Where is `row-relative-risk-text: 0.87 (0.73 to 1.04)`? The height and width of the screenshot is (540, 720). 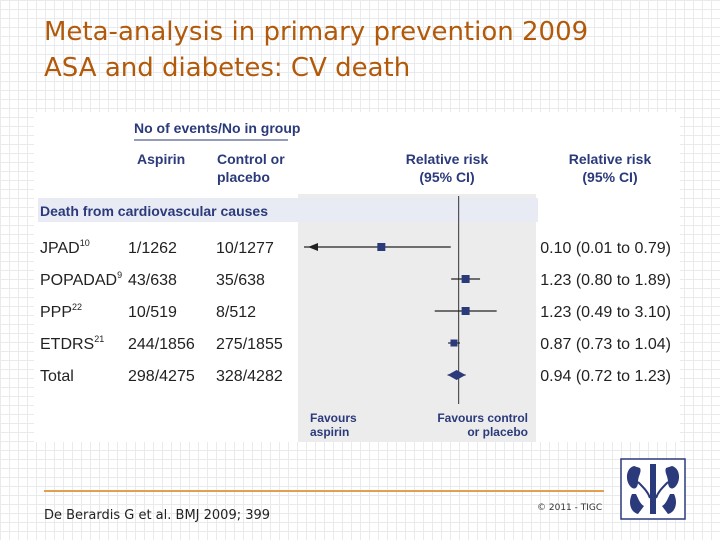
row-relative-risk-text: 0.87 (0.73 to 1.04) is located at coordinates (605, 344).